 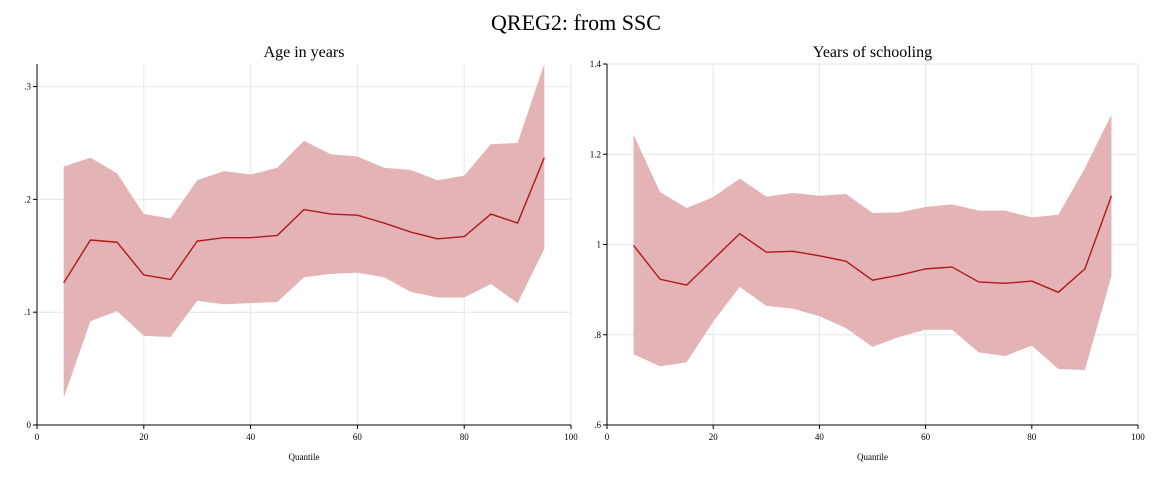 I want to click on y-tick-label: .2, so click(x=27, y=199).